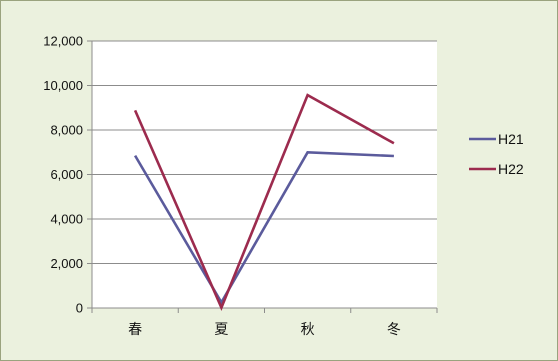 This screenshot has width=558, height=361. I want to click on y-tick-label: 0, so click(79, 308).